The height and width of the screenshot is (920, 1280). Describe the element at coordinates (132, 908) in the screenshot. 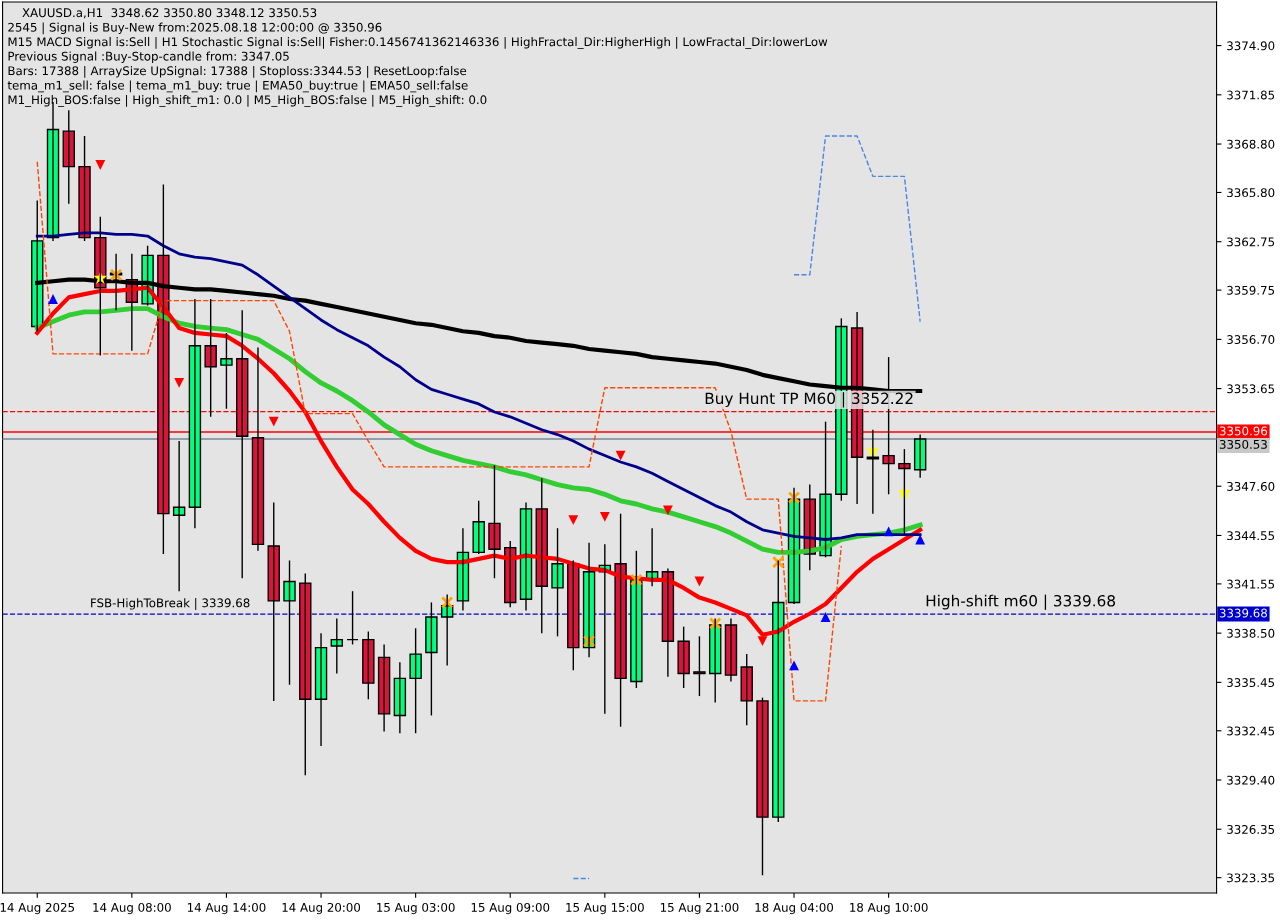

I see `x-tick-label: 14 Aug 08:00` at that location.